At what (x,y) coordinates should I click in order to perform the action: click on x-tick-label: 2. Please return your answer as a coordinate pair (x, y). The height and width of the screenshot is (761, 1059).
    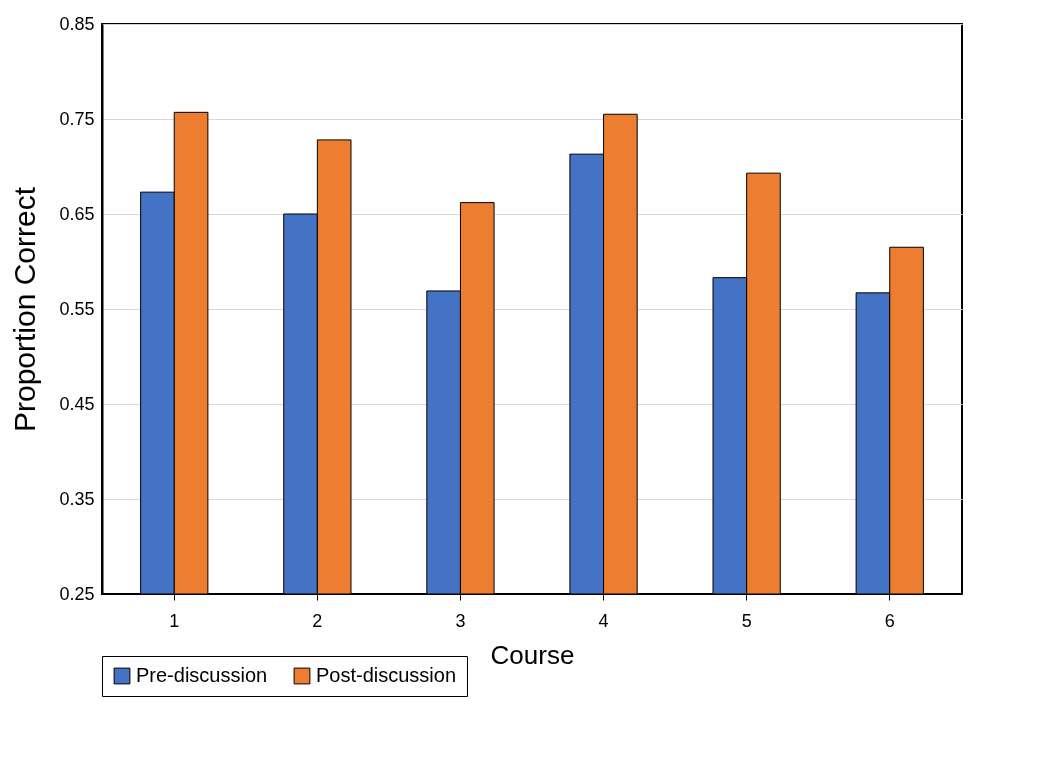
    Looking at the image, I should click on (317, 620).